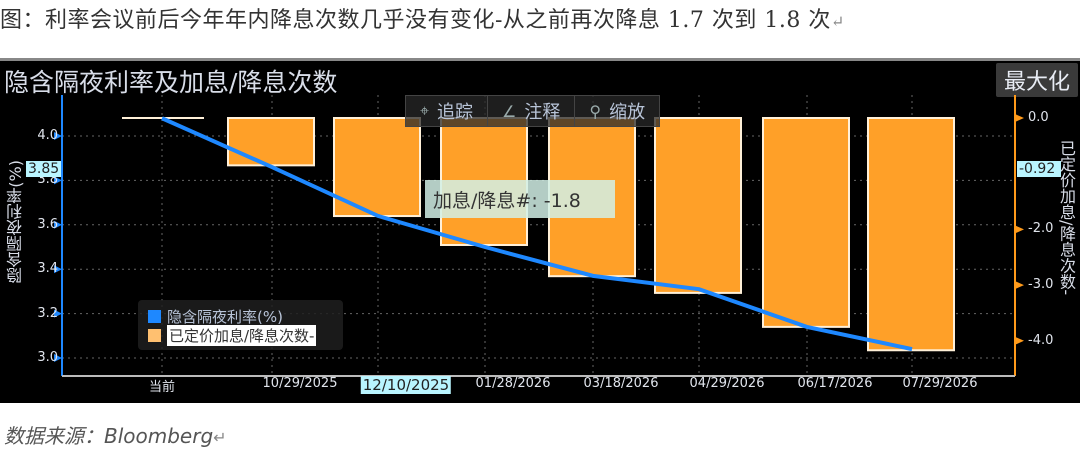 Image resolution: width=1080 pixels, height=457 pixels. I want to click on right-tick-label: -3.0, so click(1041, 285).